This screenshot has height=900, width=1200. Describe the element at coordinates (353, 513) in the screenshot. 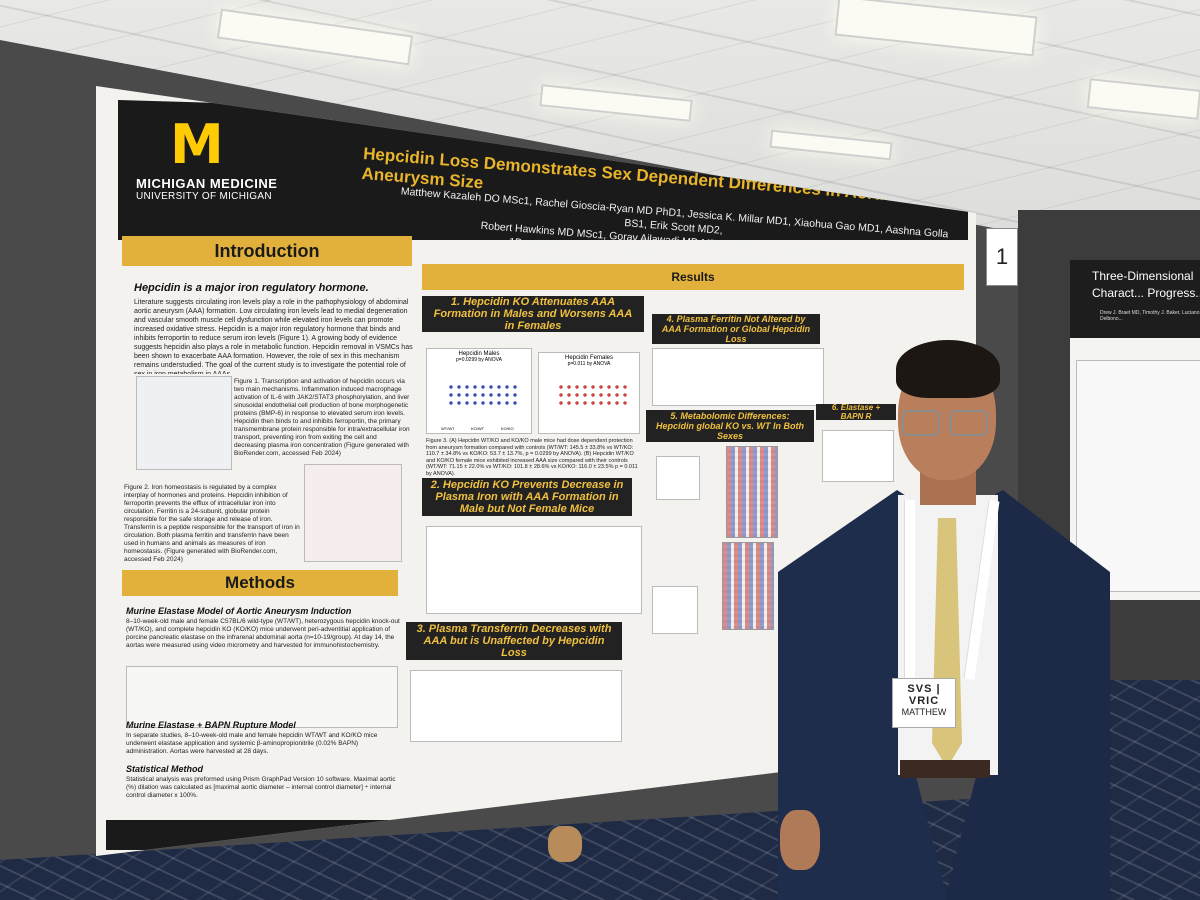

I see `figure-2-diagram` at that location.